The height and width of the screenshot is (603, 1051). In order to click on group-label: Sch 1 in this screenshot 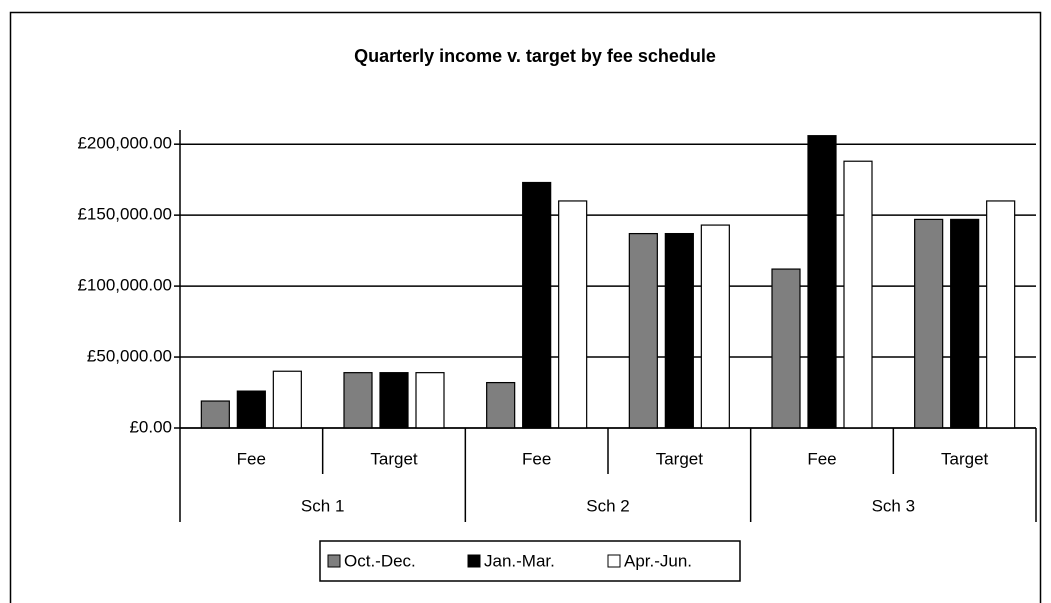, I will do `click(322, 505)`.